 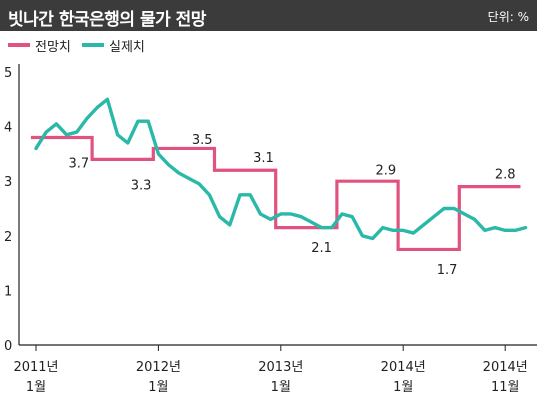 I want to click on unit-label: 단위: %, so click(x=508, y=17).